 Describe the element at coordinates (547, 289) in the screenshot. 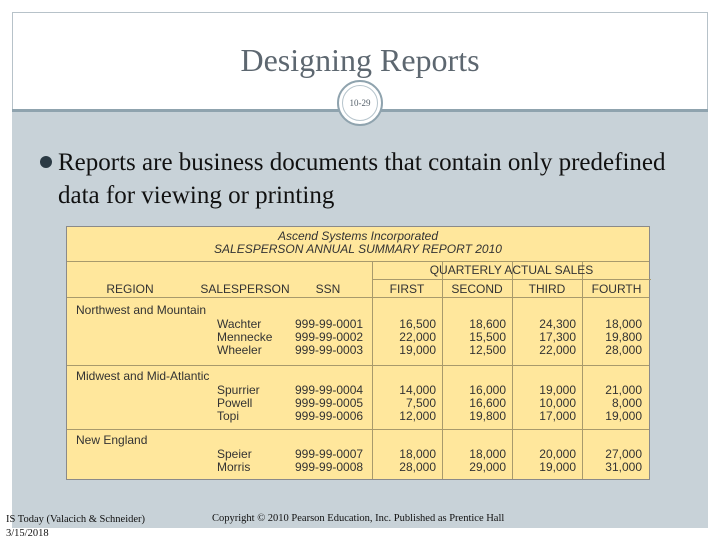

I see `column-header: THIRD` at that location.